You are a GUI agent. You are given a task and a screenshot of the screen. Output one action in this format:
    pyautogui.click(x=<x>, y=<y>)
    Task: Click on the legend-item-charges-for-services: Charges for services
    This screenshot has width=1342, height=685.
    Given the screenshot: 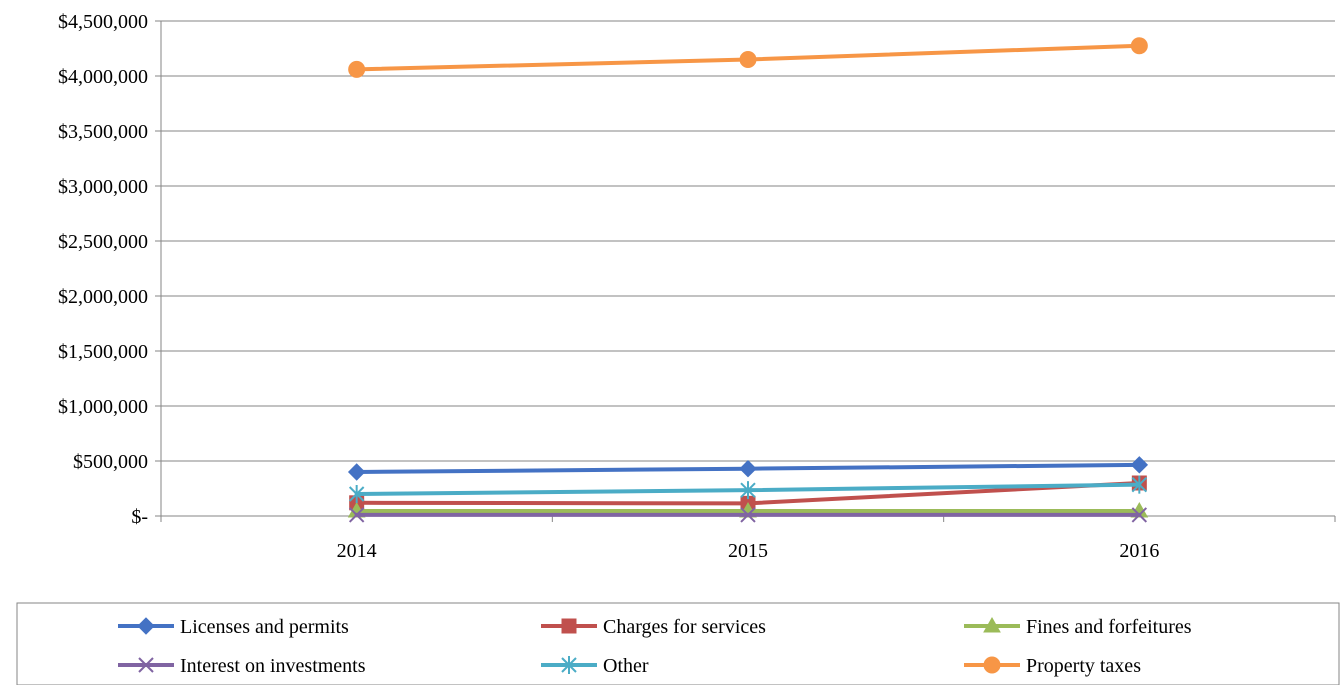 What is the action you would take?
    pyautogui.click(x=653, y=627)
    